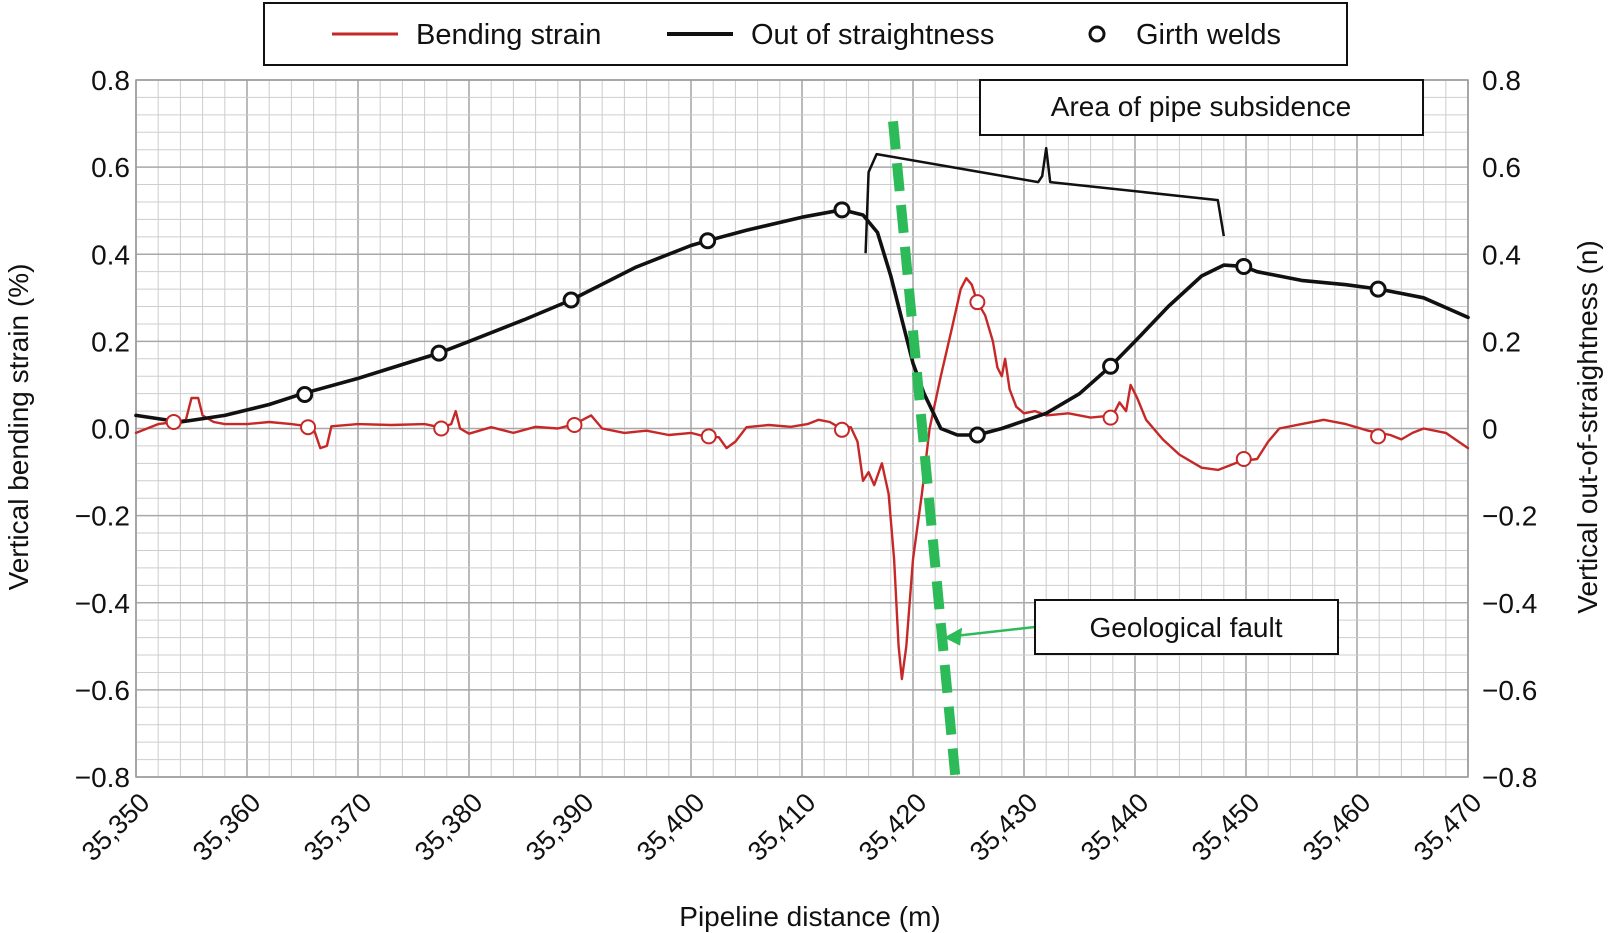  I want to click on x-tick-label: 35,360, so click(227, 827).